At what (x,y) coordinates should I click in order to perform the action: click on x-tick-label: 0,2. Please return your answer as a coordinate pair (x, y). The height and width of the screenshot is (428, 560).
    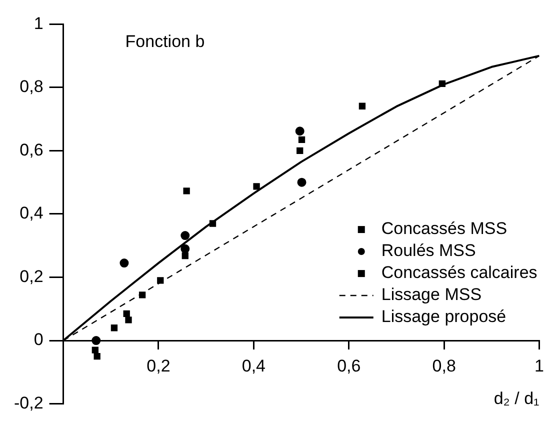
    Looking at the image, I should click on (158, 366).